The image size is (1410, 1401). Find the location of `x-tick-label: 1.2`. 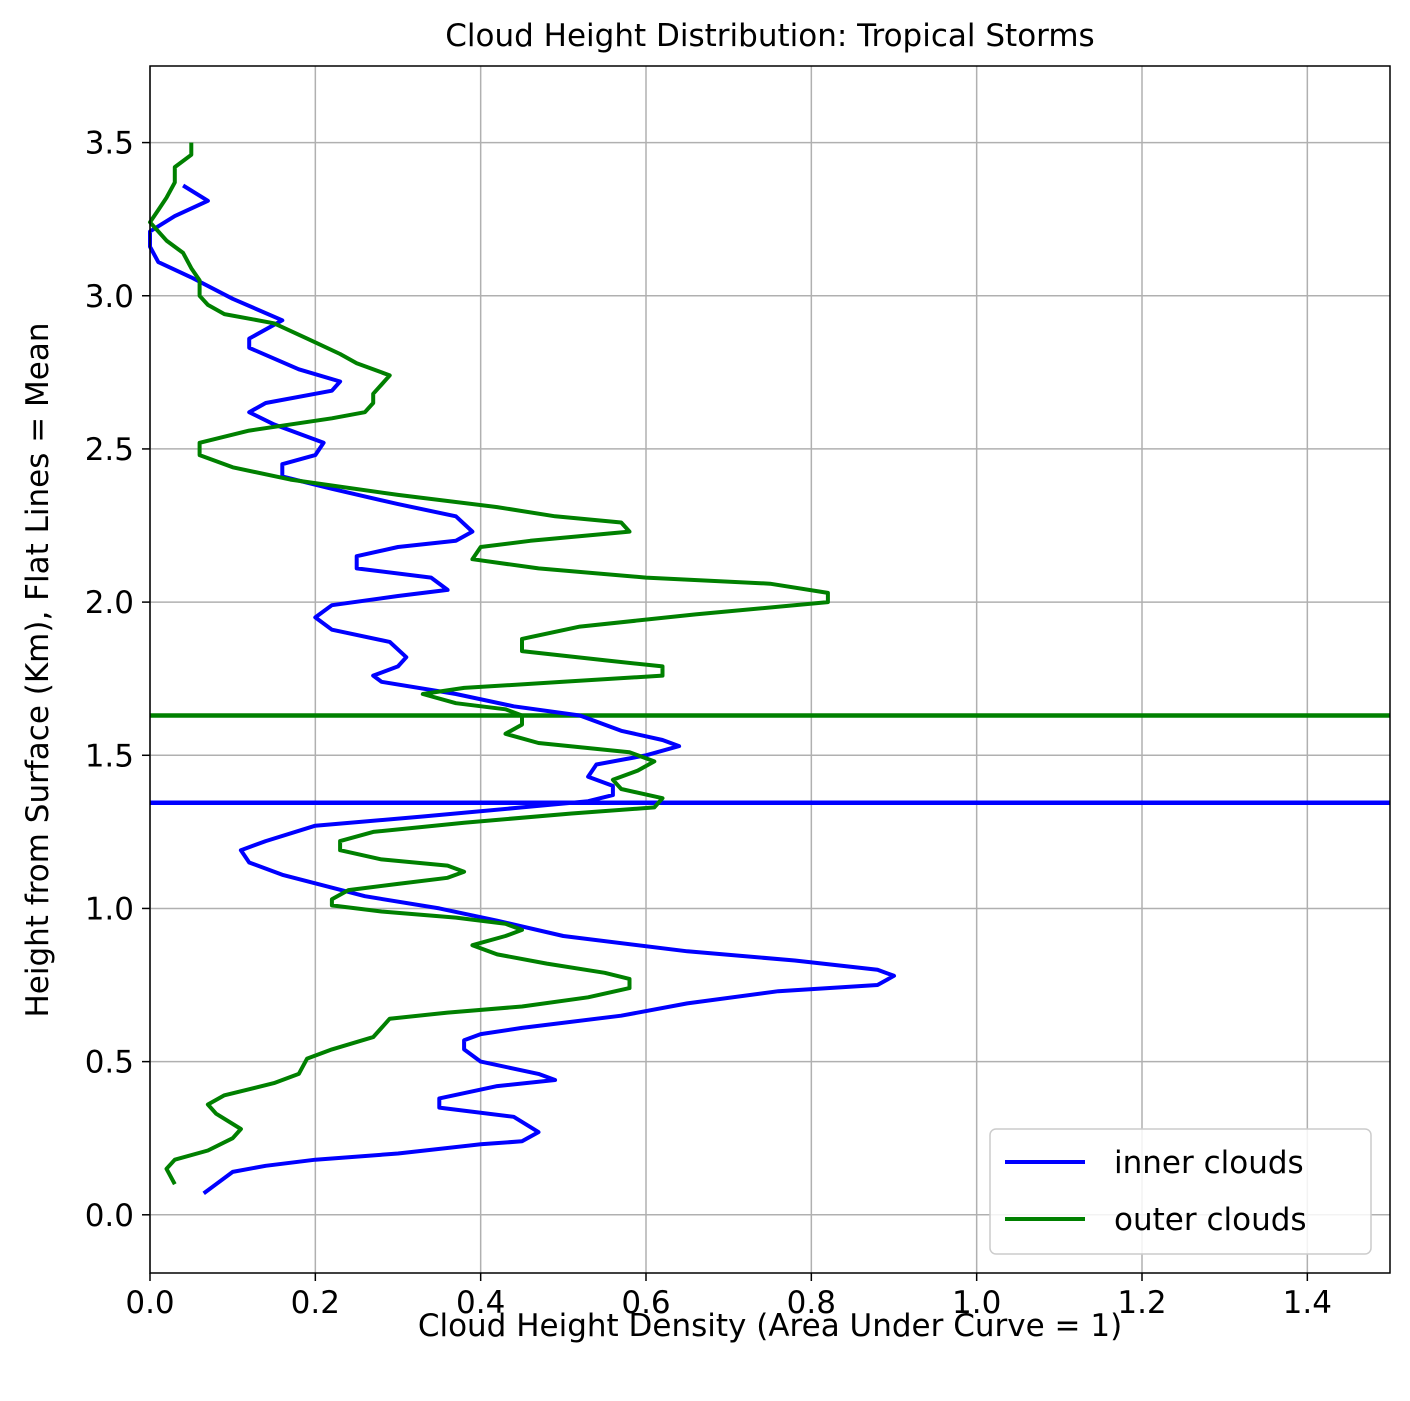

x-tick-label: 1.2 is located at coordinates (1141, 1303).